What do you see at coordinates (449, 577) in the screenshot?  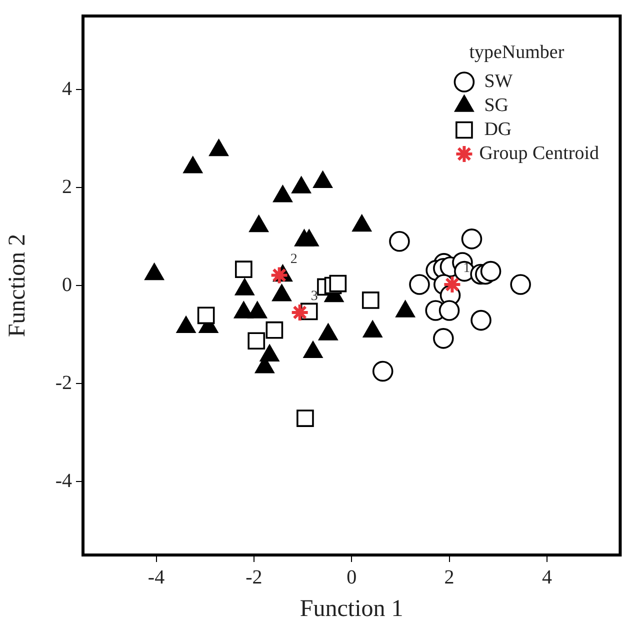 I see `x-tick-label: 2` at bounding box center [449, 577].